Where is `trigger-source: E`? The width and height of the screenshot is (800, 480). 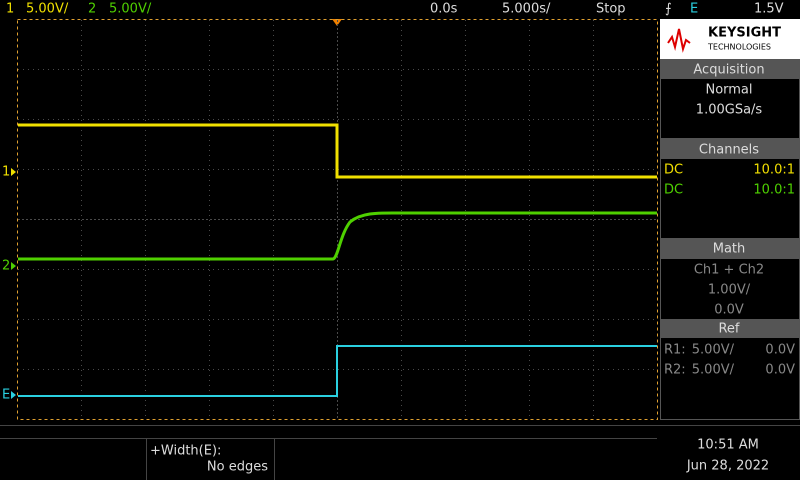
trigger-source: E is located at coordinates (694, 9).